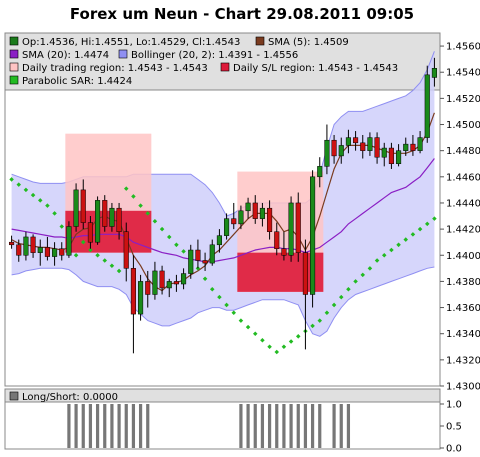 This screenshot has width=480, height=457. I want to click on legend-entry-daily-region: Daily trading region: 1.4543 - 1.4543, so click(108, 68).